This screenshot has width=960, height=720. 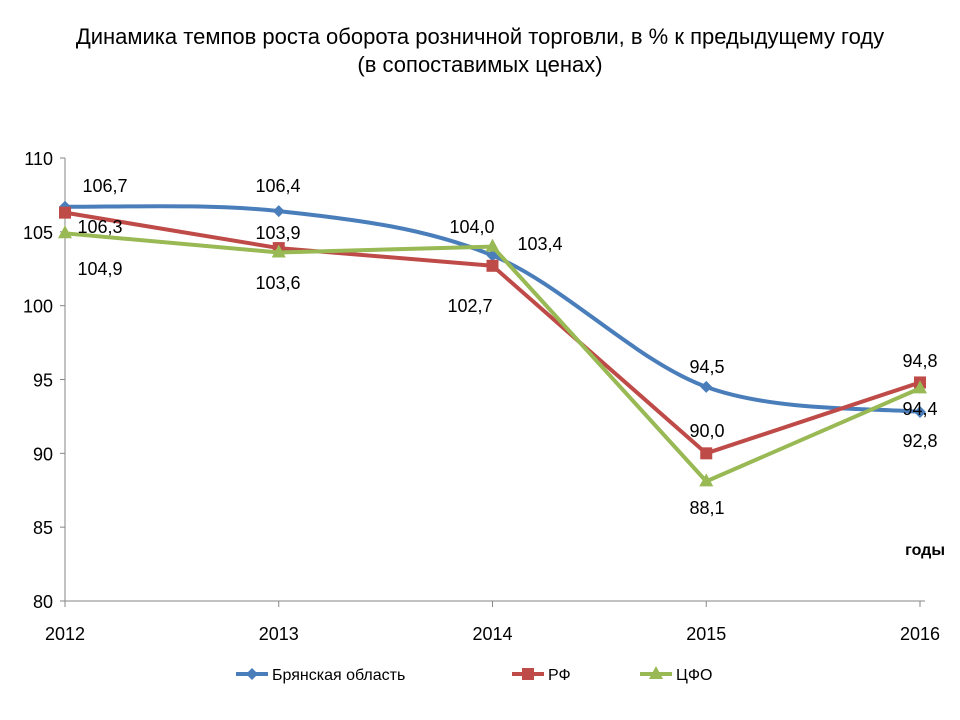 What do you see at coordinates (559, 675) in the screenshot?
I see `legend-label: РФ` at bounding box center [559, 675].